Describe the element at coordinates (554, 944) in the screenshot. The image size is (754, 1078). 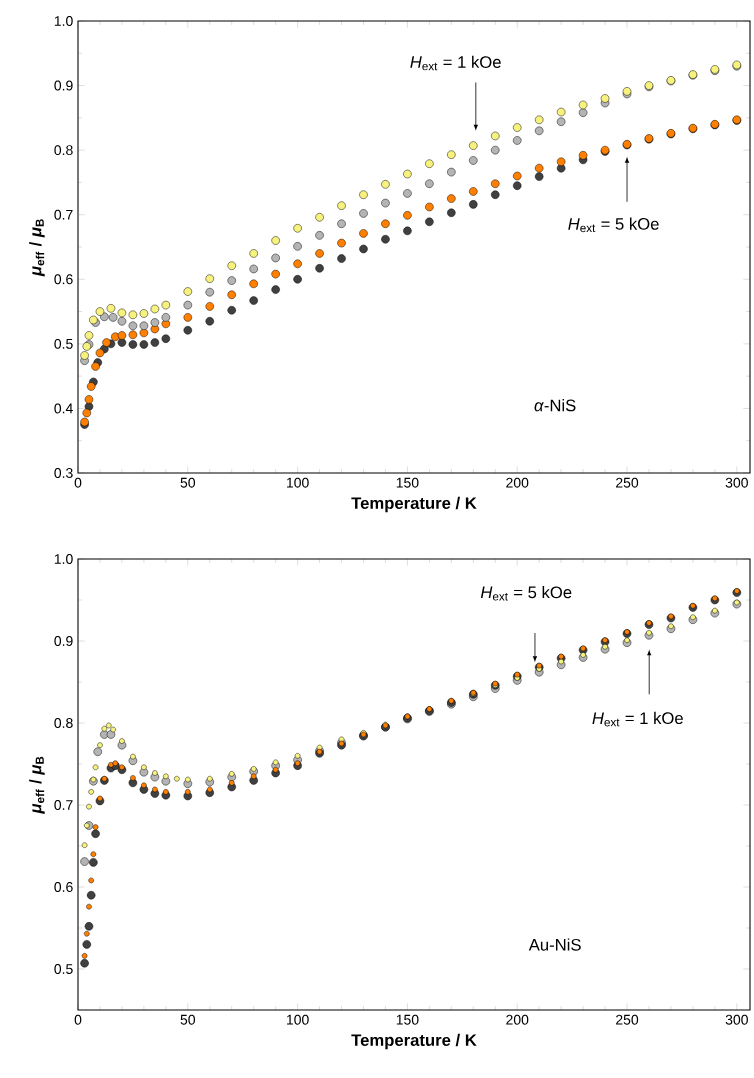
I see `annotation: Au-NiS` at that location.